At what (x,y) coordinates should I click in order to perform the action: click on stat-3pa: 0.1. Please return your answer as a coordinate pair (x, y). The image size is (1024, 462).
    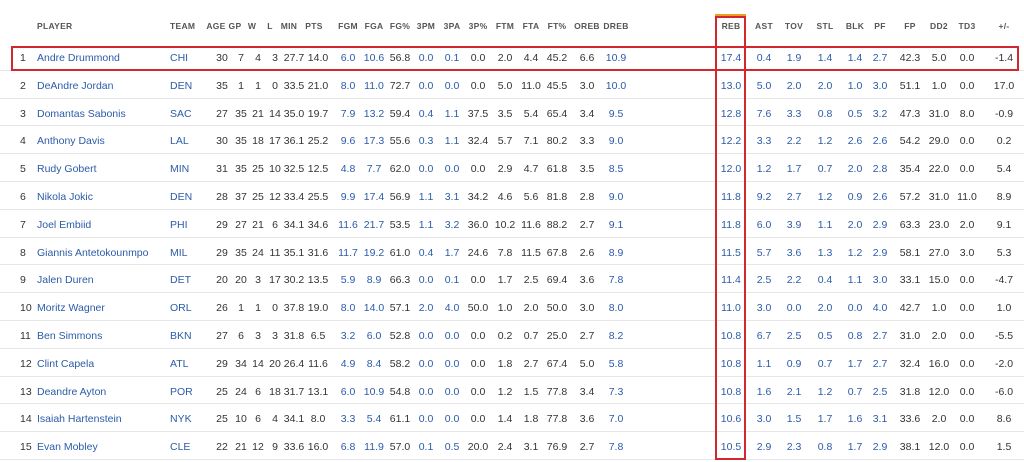
    Looking at the image, I should click on (452, 280).